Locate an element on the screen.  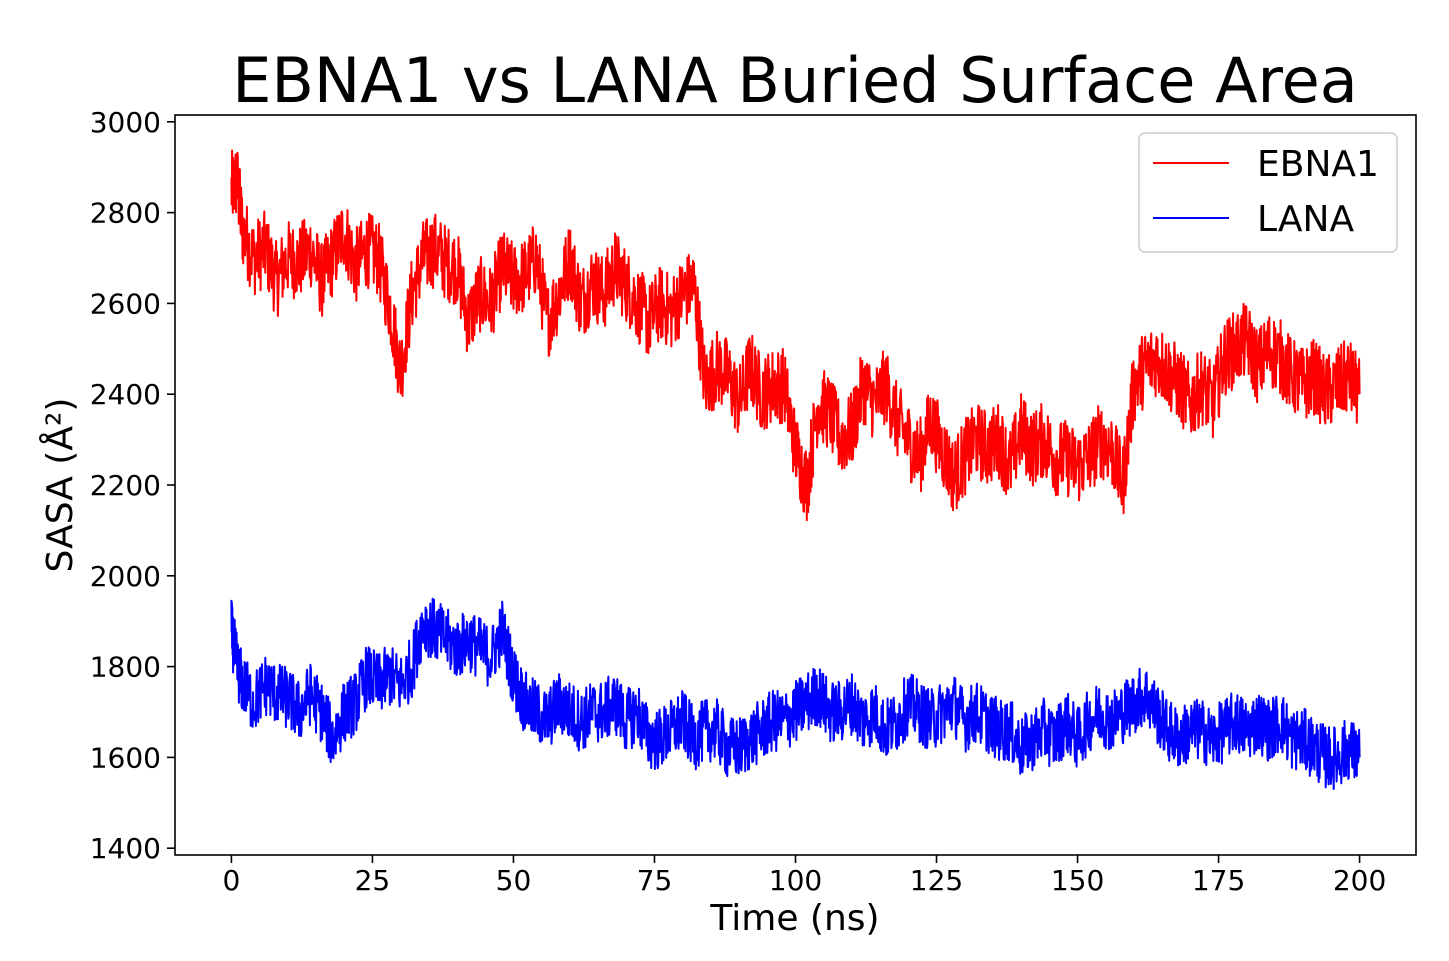
legend-ebna1-label: EBNA1 is located at coordinates (1318, 164).